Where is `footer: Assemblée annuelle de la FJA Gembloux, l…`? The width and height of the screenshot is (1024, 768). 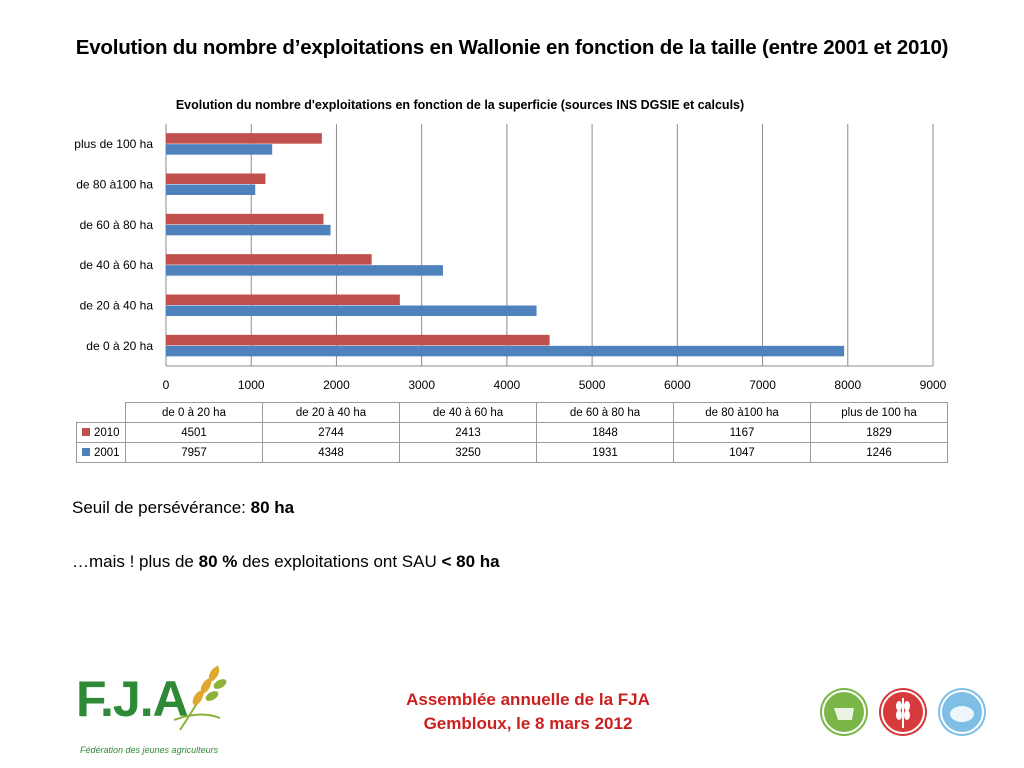 footer: Assemblée annuelle de la FJA Gembloux, l… is located at coordinates (512, 712).